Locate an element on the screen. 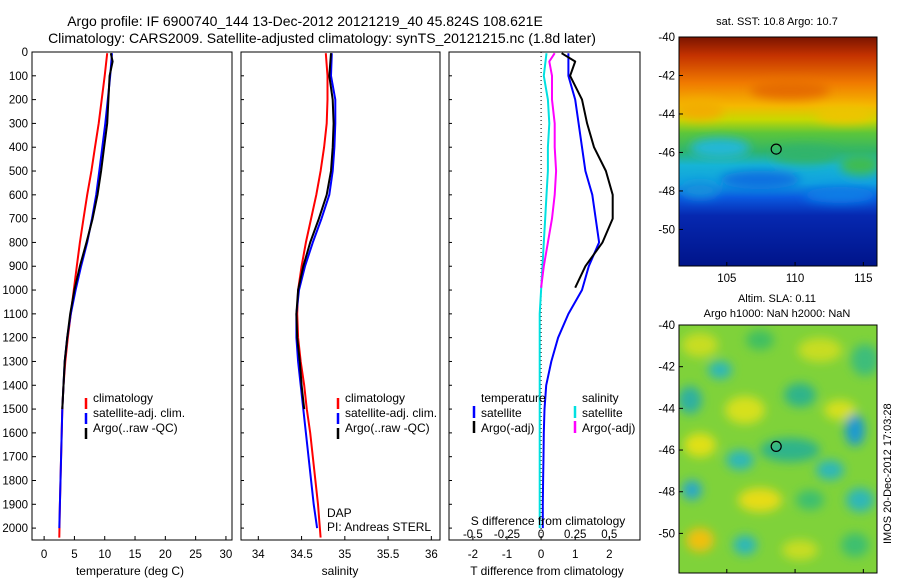 This screenshot has width=900, height=580. top-x-tick-label: 0 is located at coordinates (541, 535).